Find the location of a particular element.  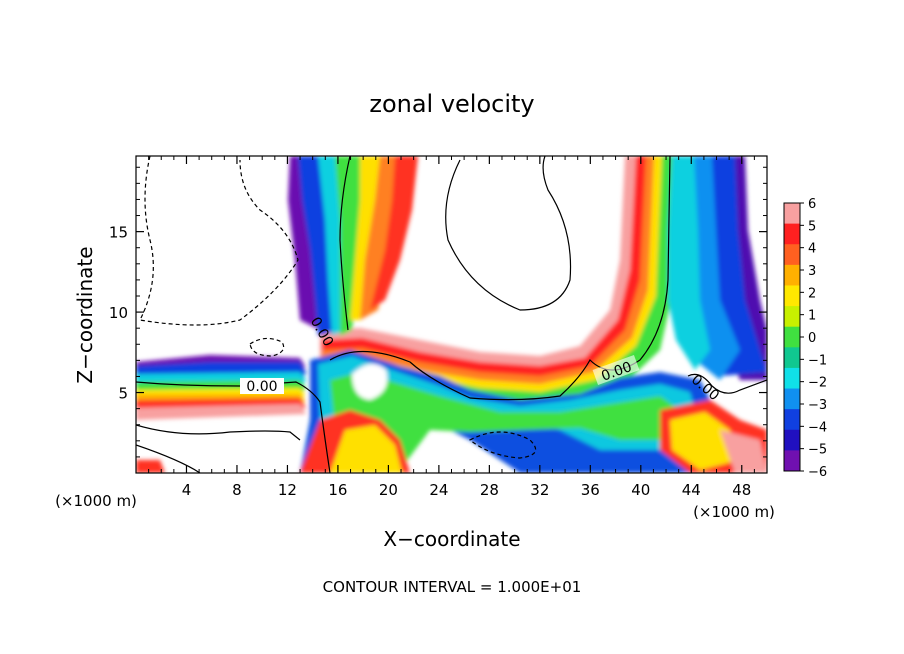

x-tick-label: 12 is located at coordinates (287, 490).